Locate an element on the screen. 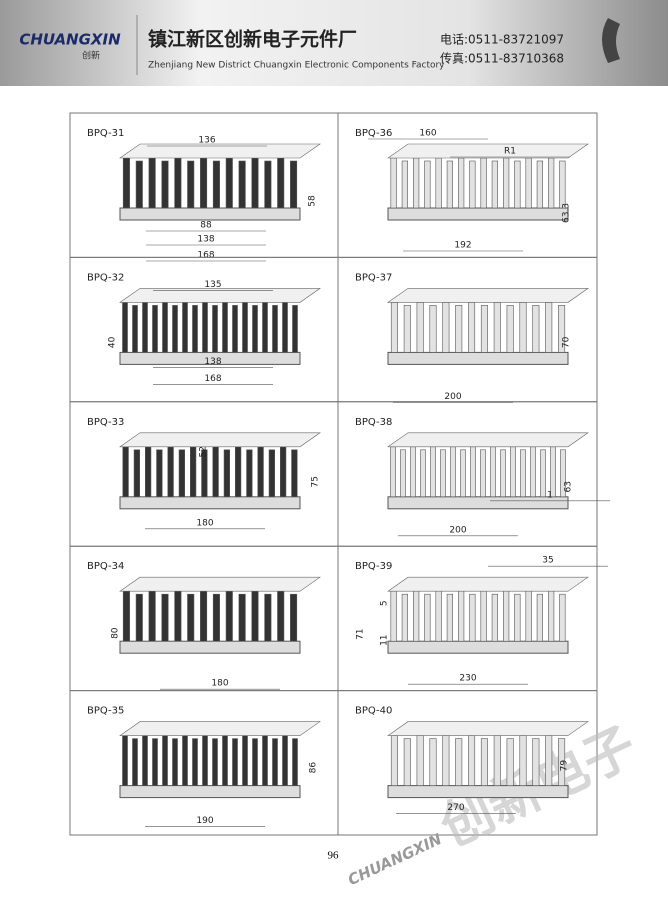 This screenshot has height=900, width=668. dimension-label: 86 is located at coordinates (314, 768).